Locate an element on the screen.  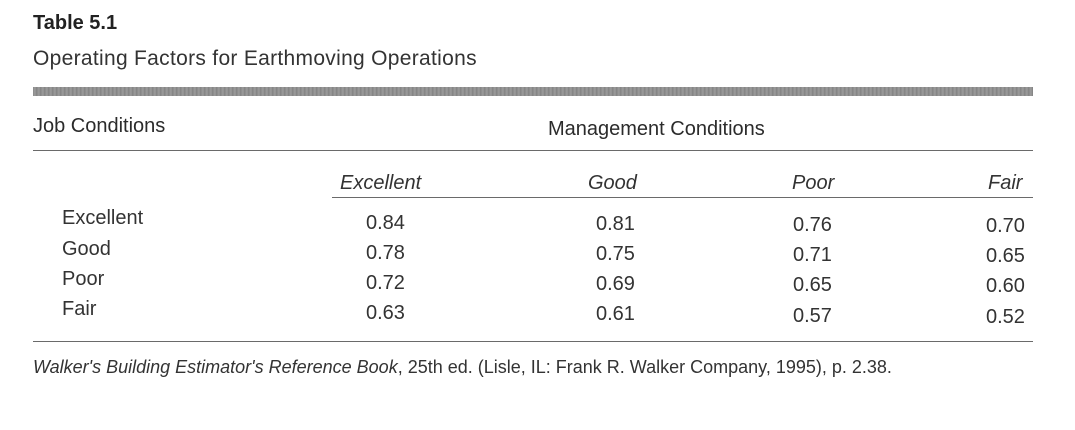
column-group-header-management-conditions: Management Conditions is located at coordinates (656, 129).